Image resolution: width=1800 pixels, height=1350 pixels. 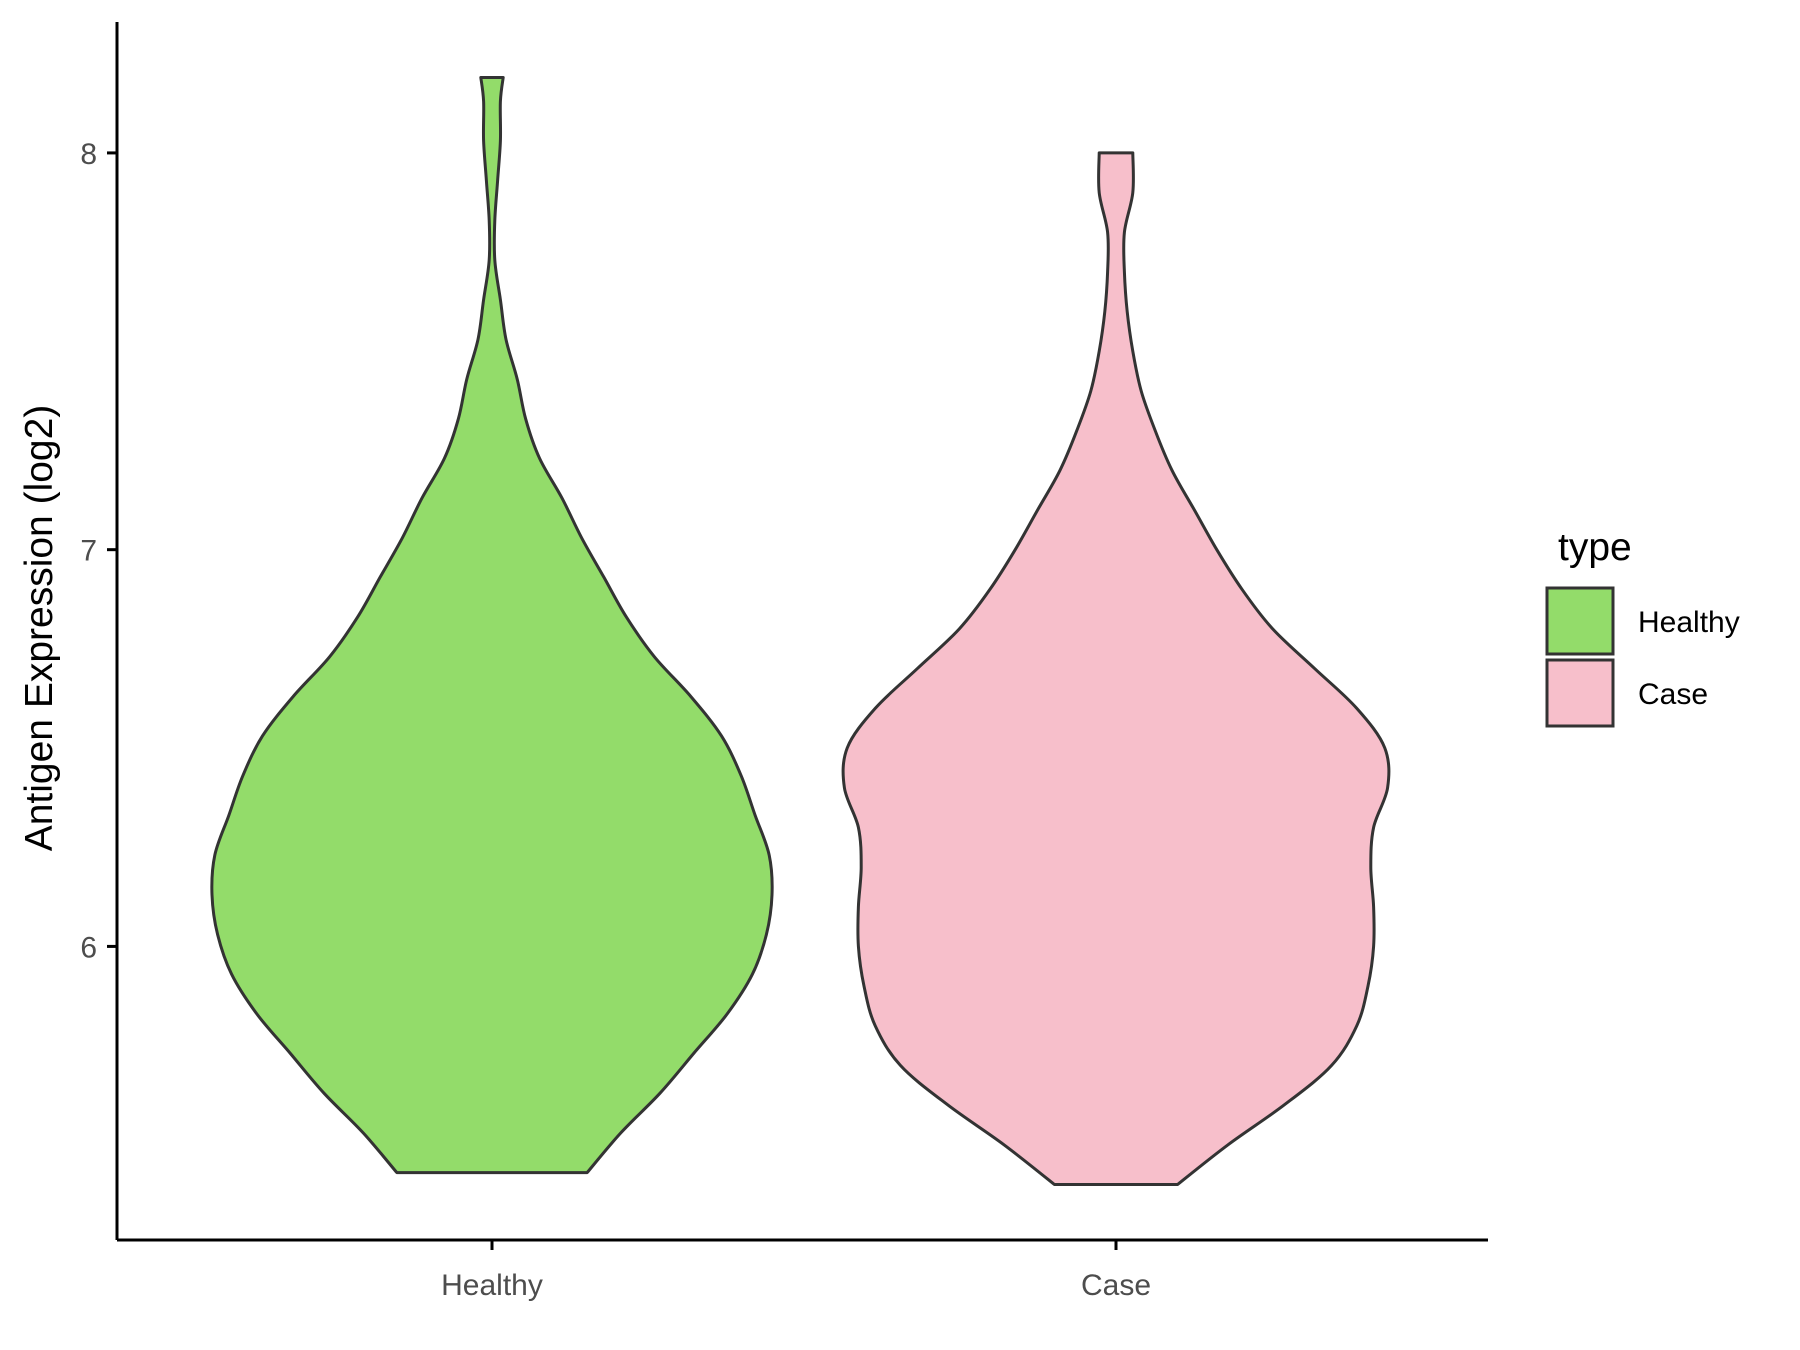 I want to click on legend-swatch-case, so click(x=1580, y=693).